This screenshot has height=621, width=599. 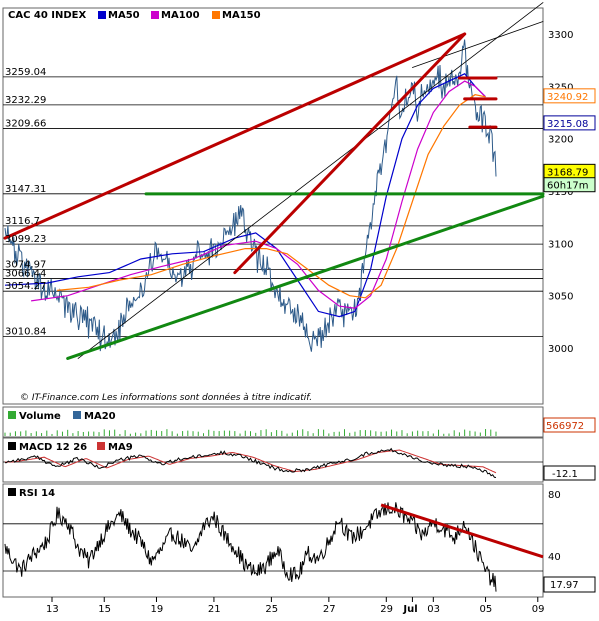 I want to click on price-tag-label: -12.1, so click(x=565, y=474).